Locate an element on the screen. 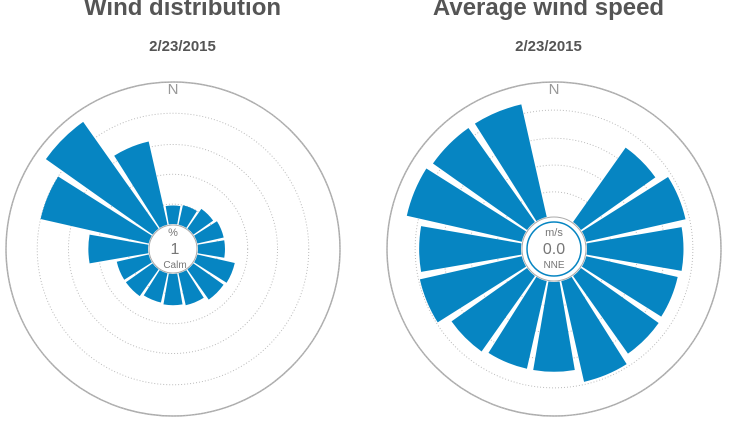 The image size is (731, 425). center-value: 1 is located at coordinates (175, 249).